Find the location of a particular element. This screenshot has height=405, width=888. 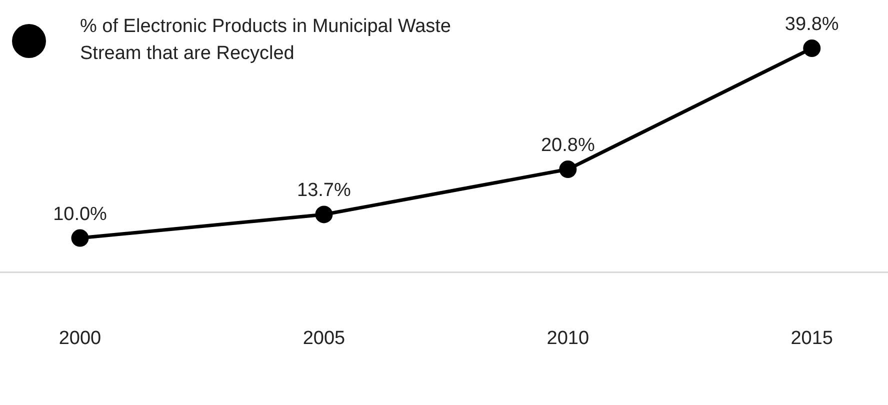

data-label: 10.0% is located at coordinates (80, 214).